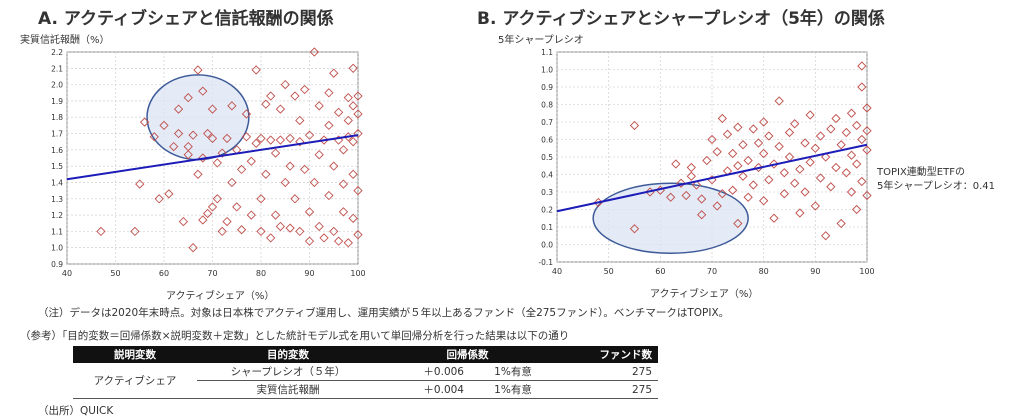 This screenshot has width=1024, height=420. Describe the element at coordinates (57, 150) in the screenshot. I see `chart-a-y-tick-label: 1.6` at that location.